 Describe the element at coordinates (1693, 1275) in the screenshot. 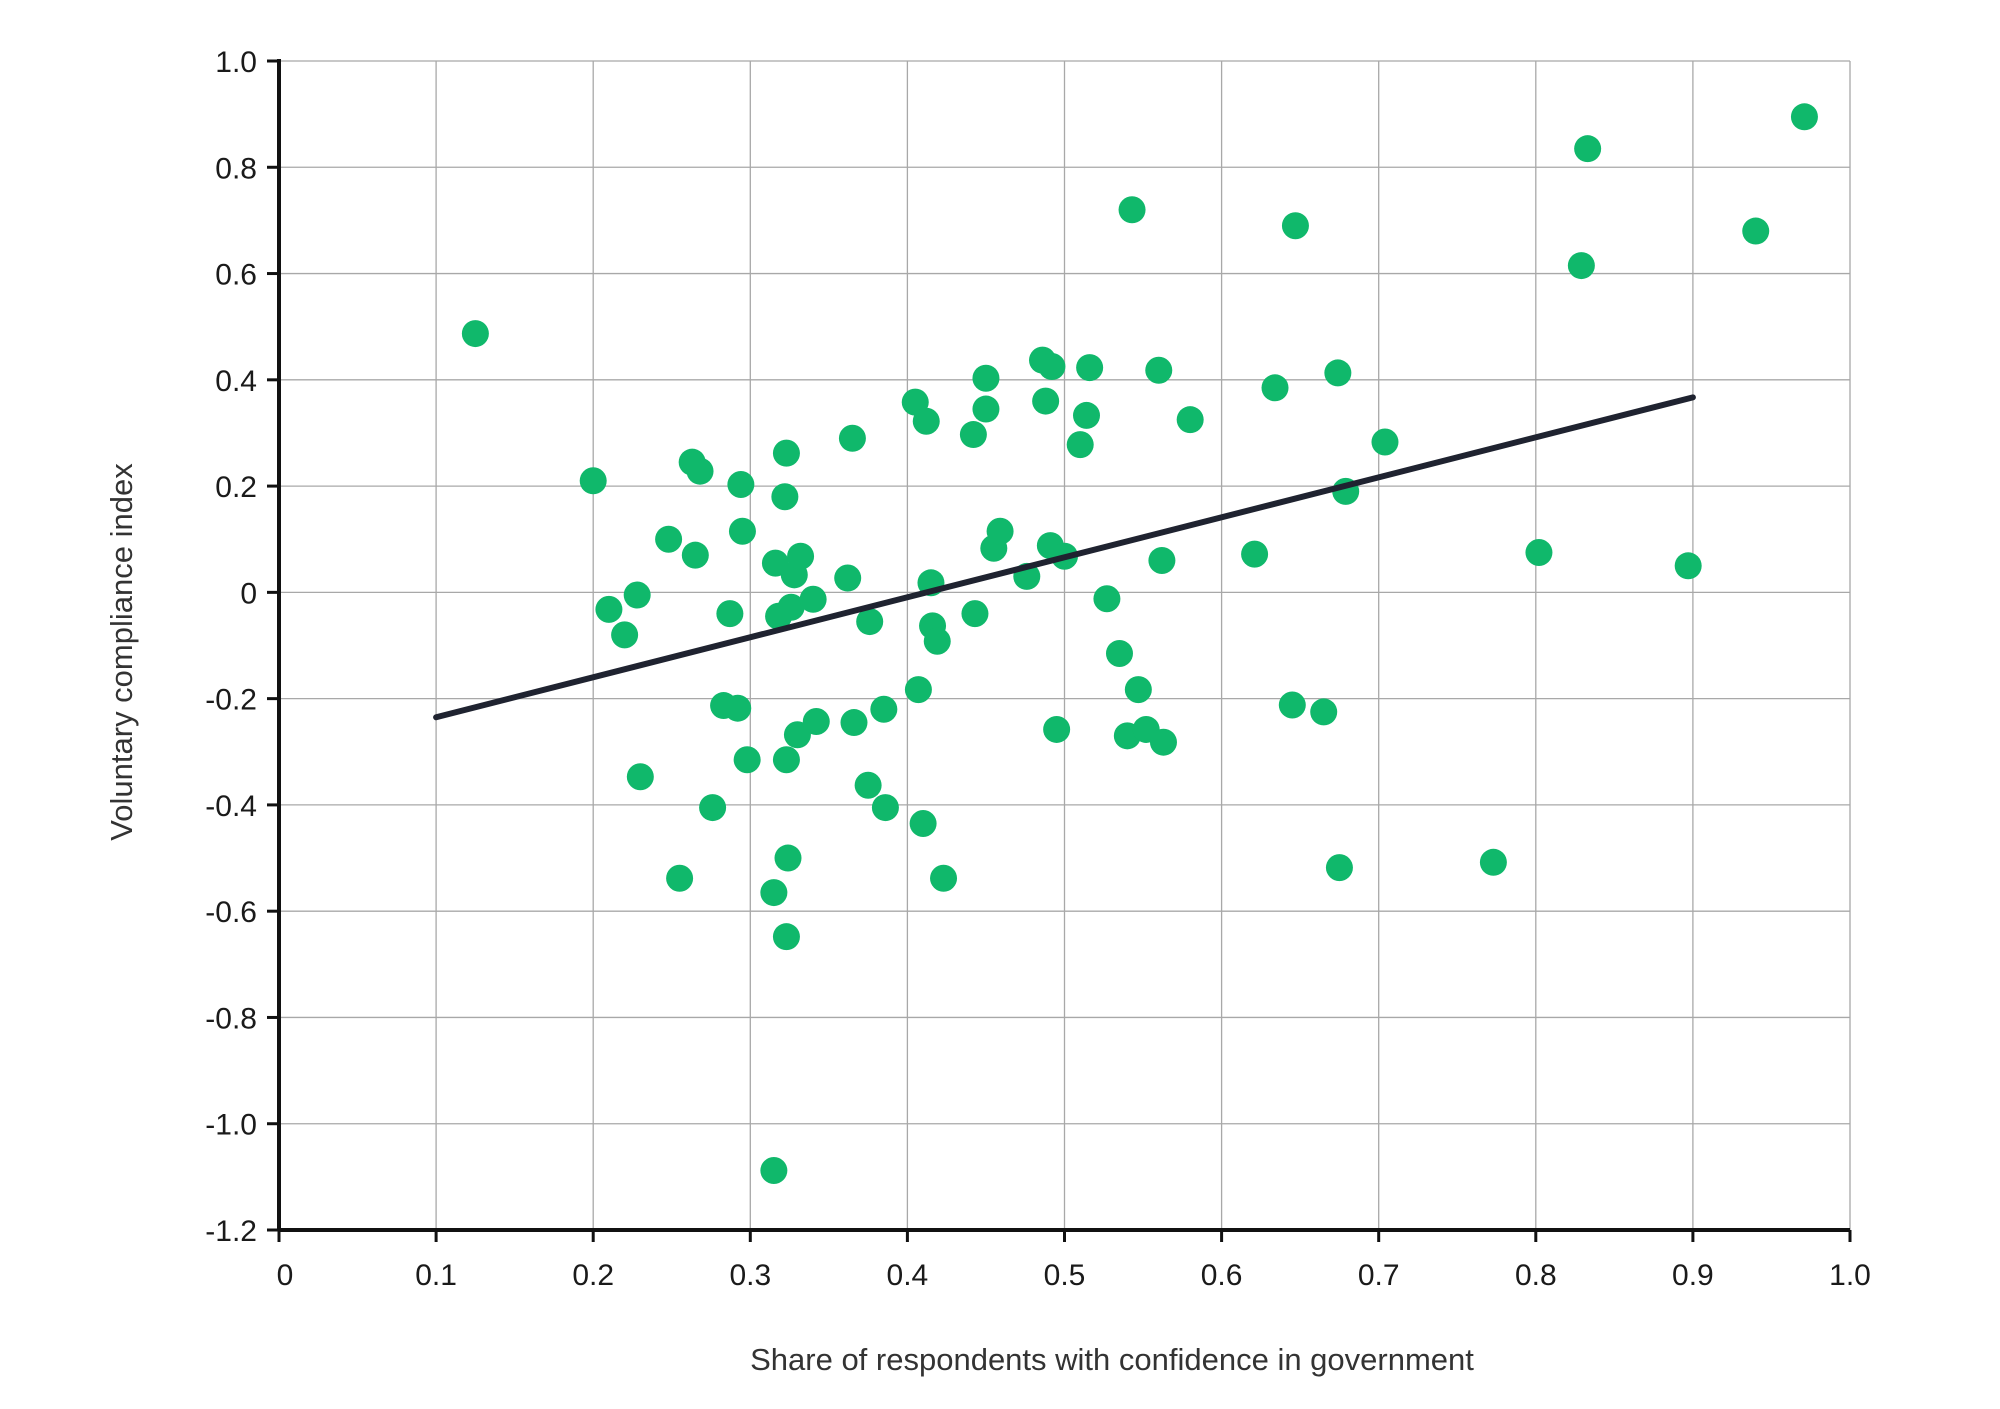

I see `x-tick-label: 0.9` at that location.